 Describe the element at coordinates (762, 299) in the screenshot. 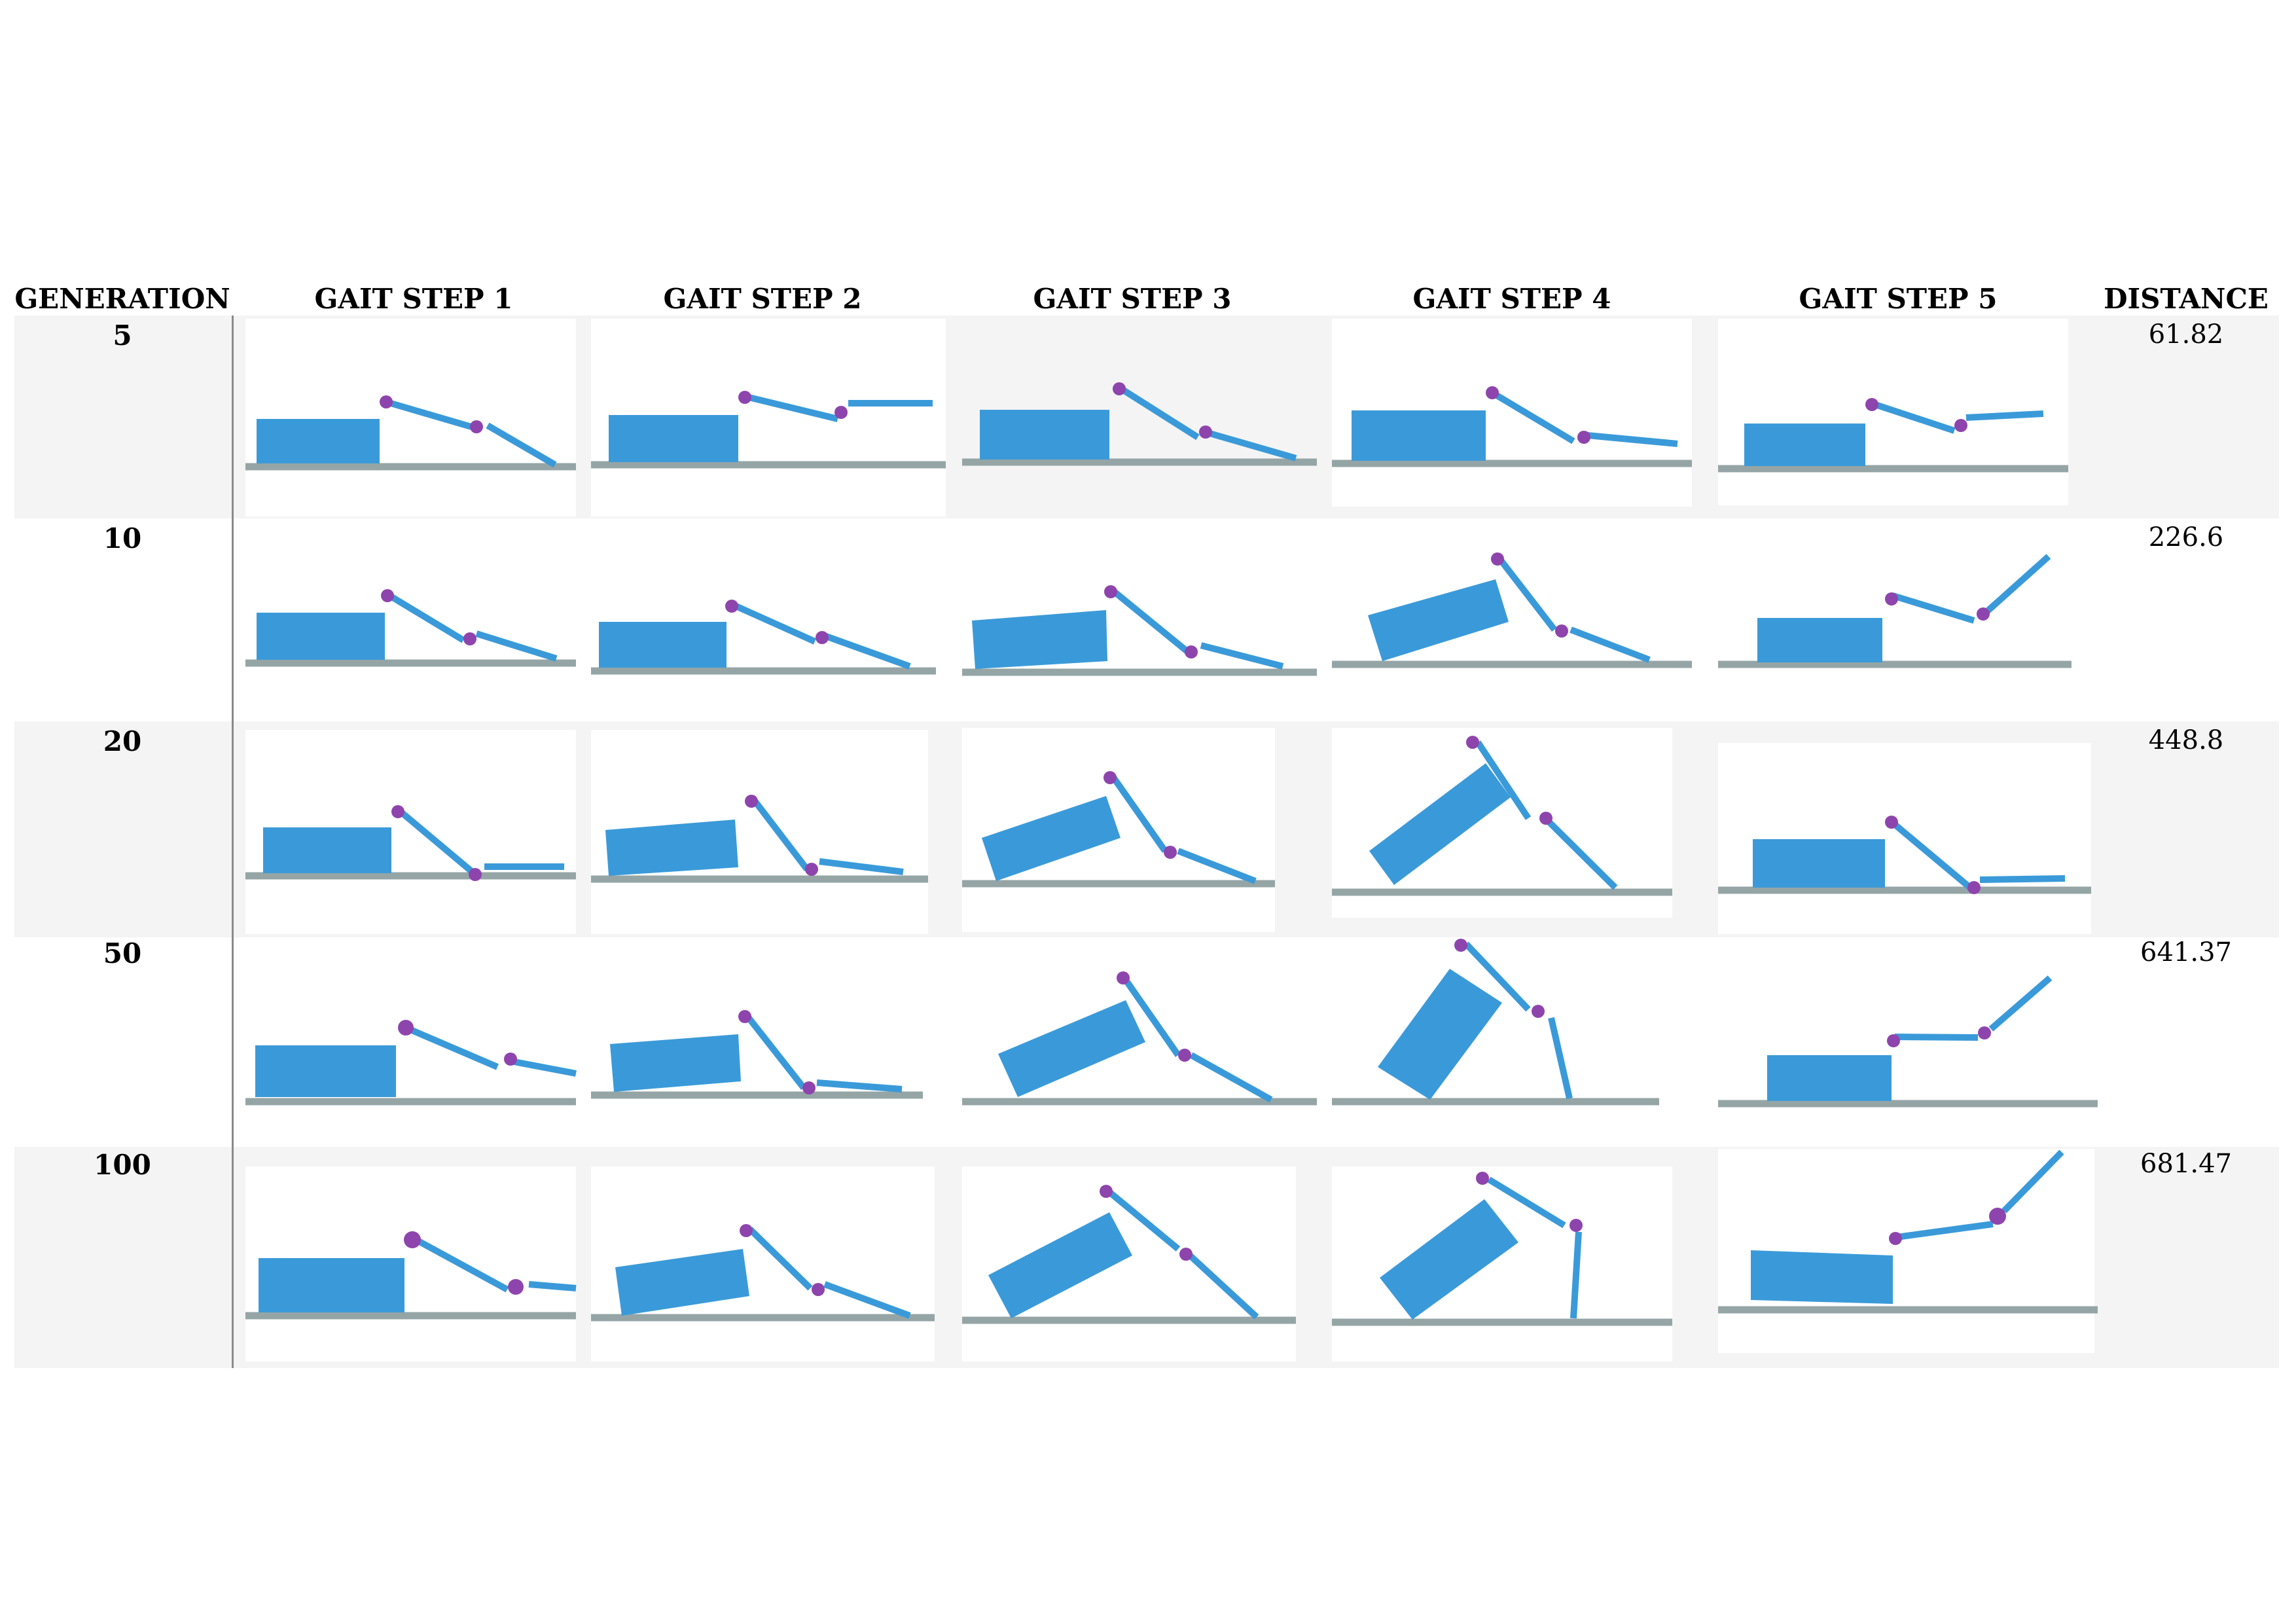

I see `header-gait-step-2: GAIT STEP 2` at that location.